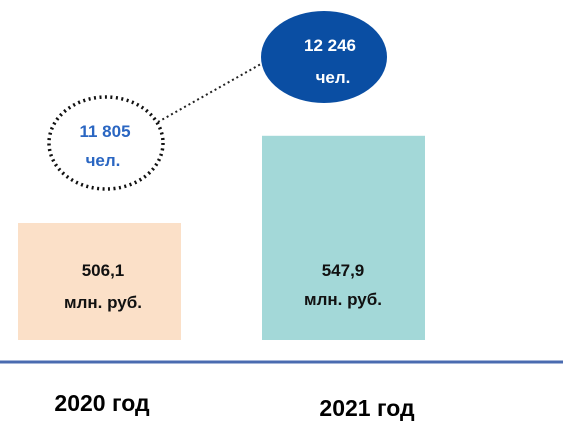  I want to click on bar-2020, so click(99, 281).